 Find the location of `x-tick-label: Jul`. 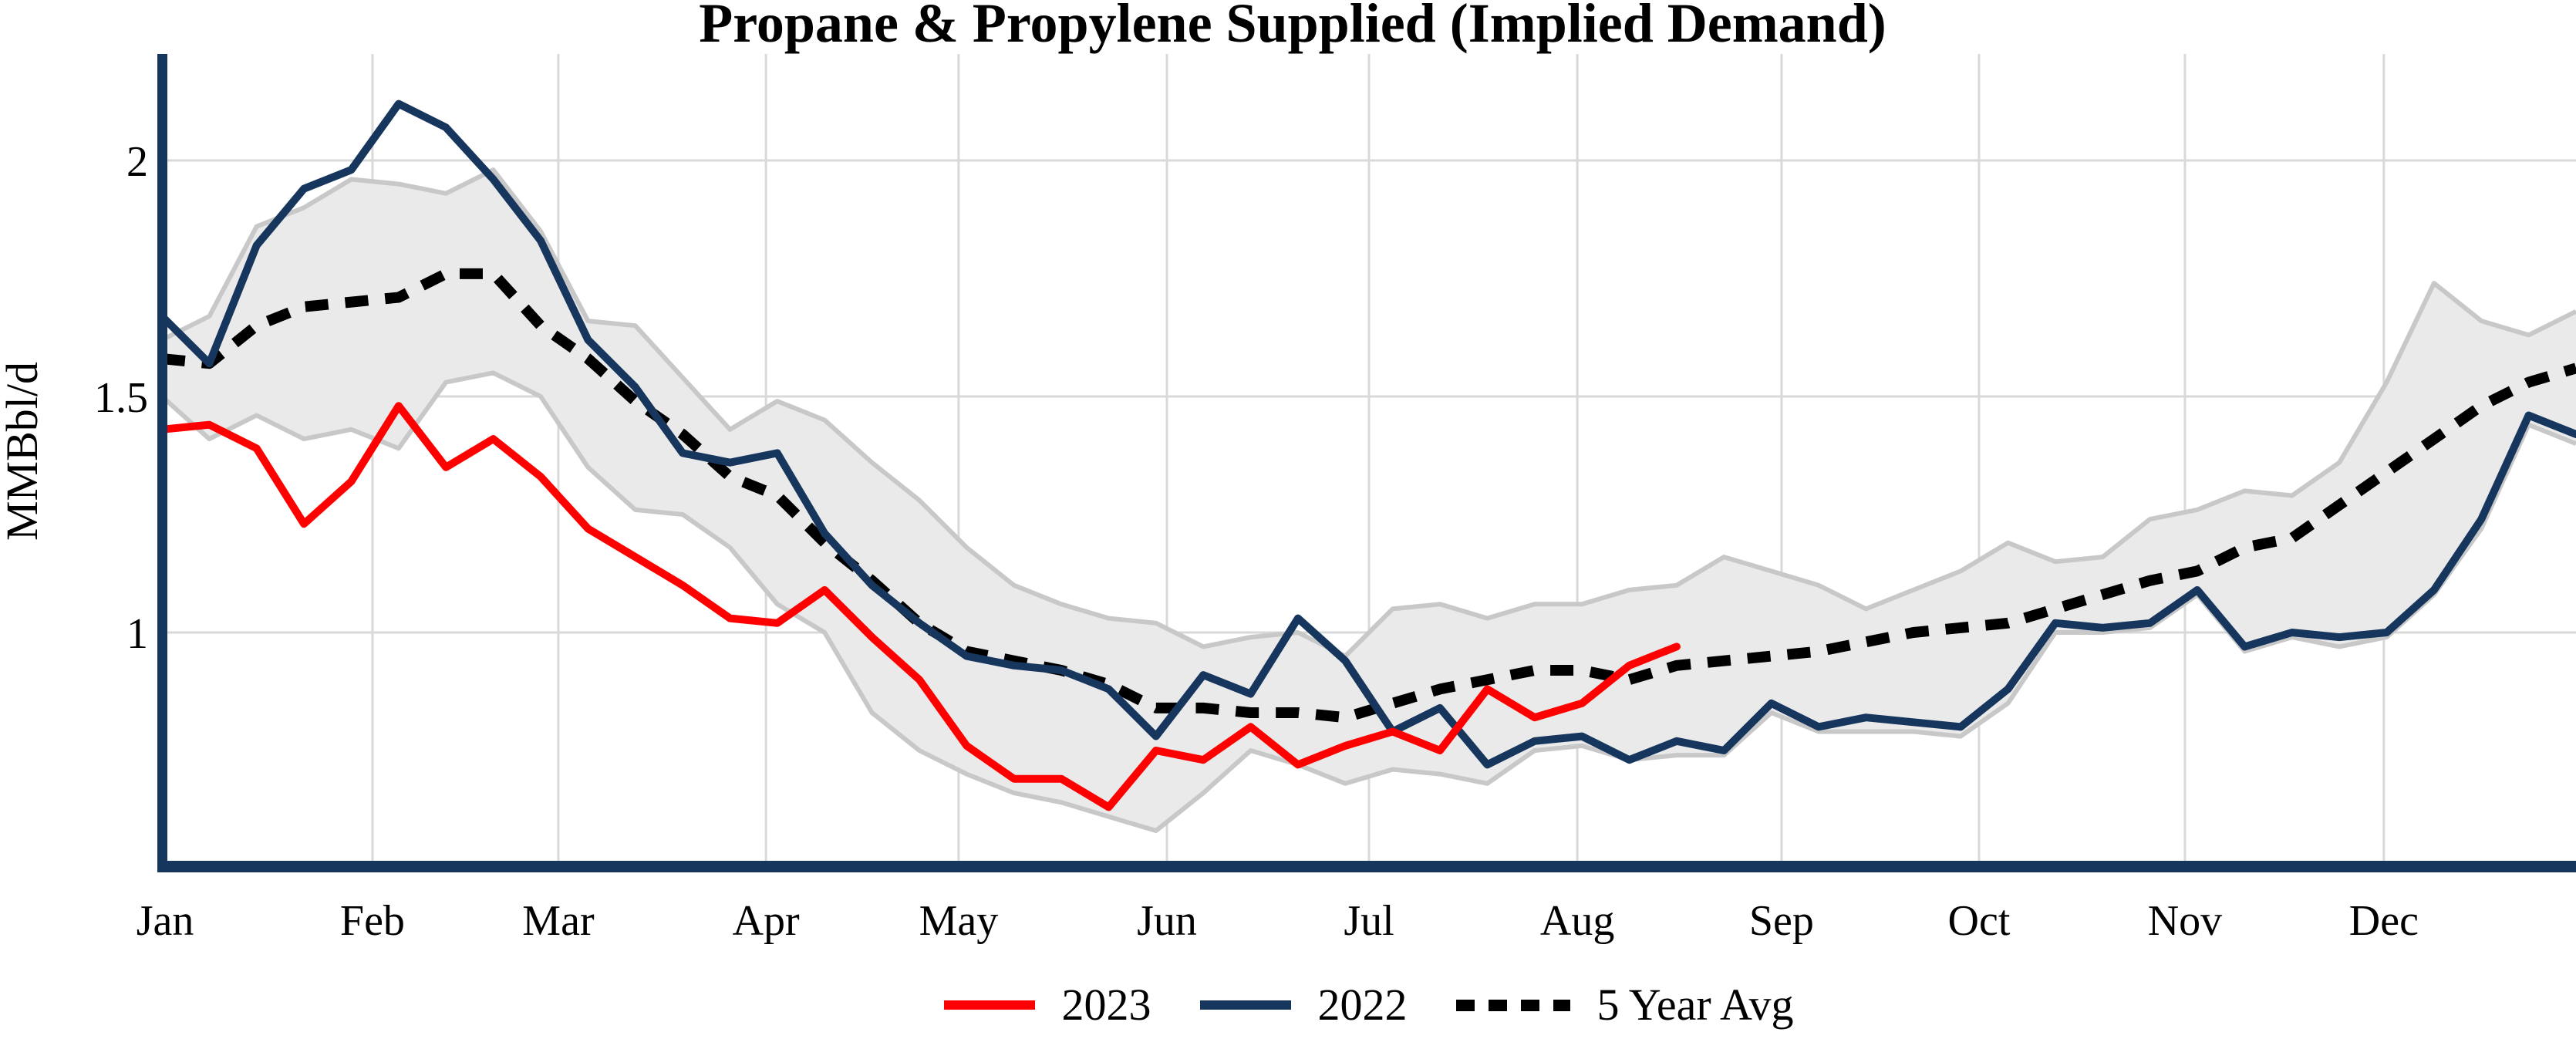

x-tick-label: Jul is located at coordinates (1369, 921).